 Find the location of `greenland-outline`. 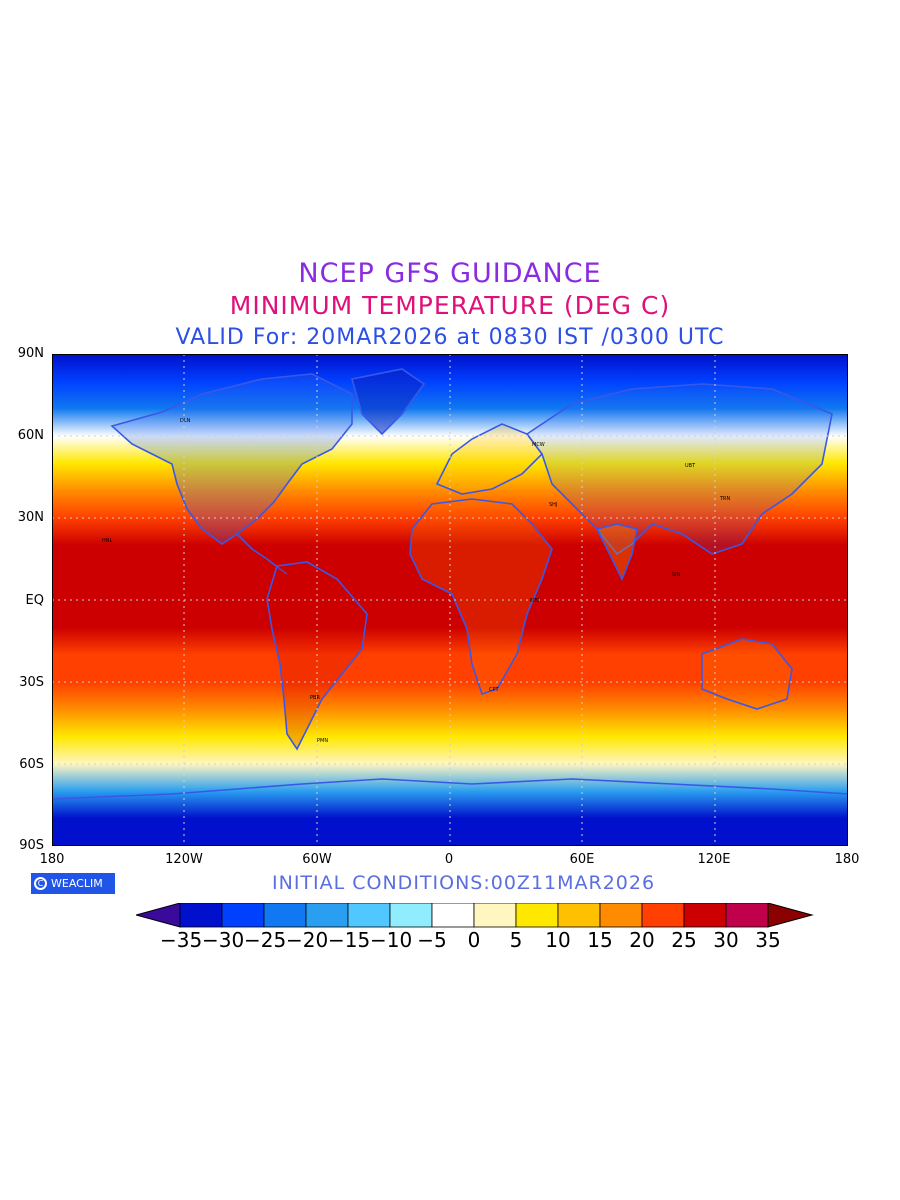

greenland-outline is located at coordinates (388, 402).